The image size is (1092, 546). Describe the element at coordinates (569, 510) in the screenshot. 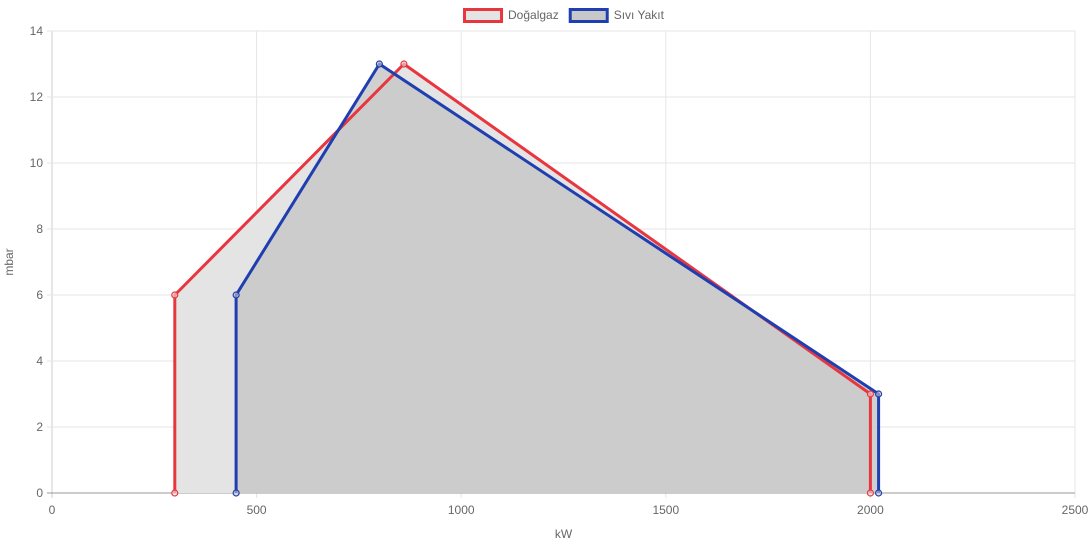

I see `x-axis-ticks: 0 500 1000 1500 2000 2500` at that location.